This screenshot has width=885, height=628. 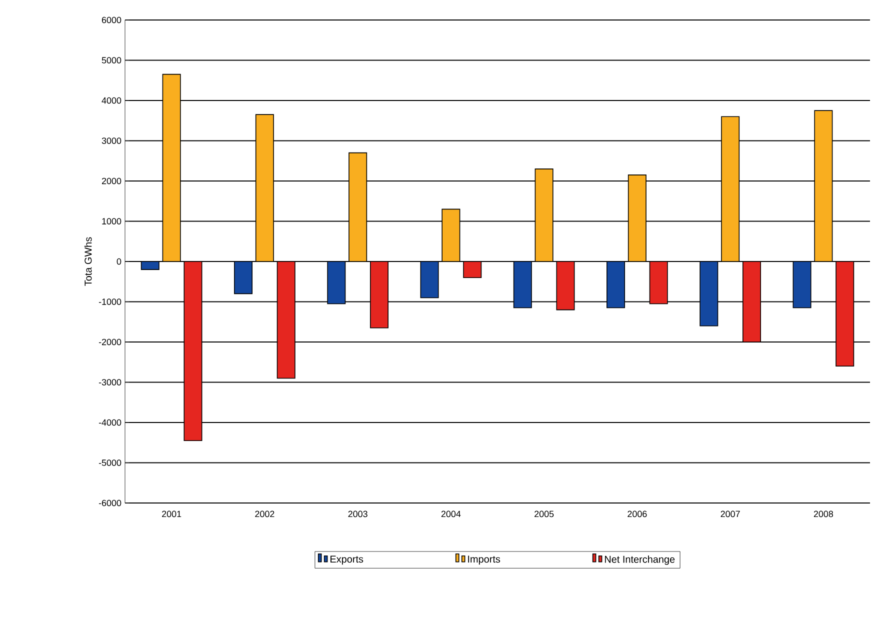 I want to click on x-tick-label: 2005, so click(x=544, y=514).